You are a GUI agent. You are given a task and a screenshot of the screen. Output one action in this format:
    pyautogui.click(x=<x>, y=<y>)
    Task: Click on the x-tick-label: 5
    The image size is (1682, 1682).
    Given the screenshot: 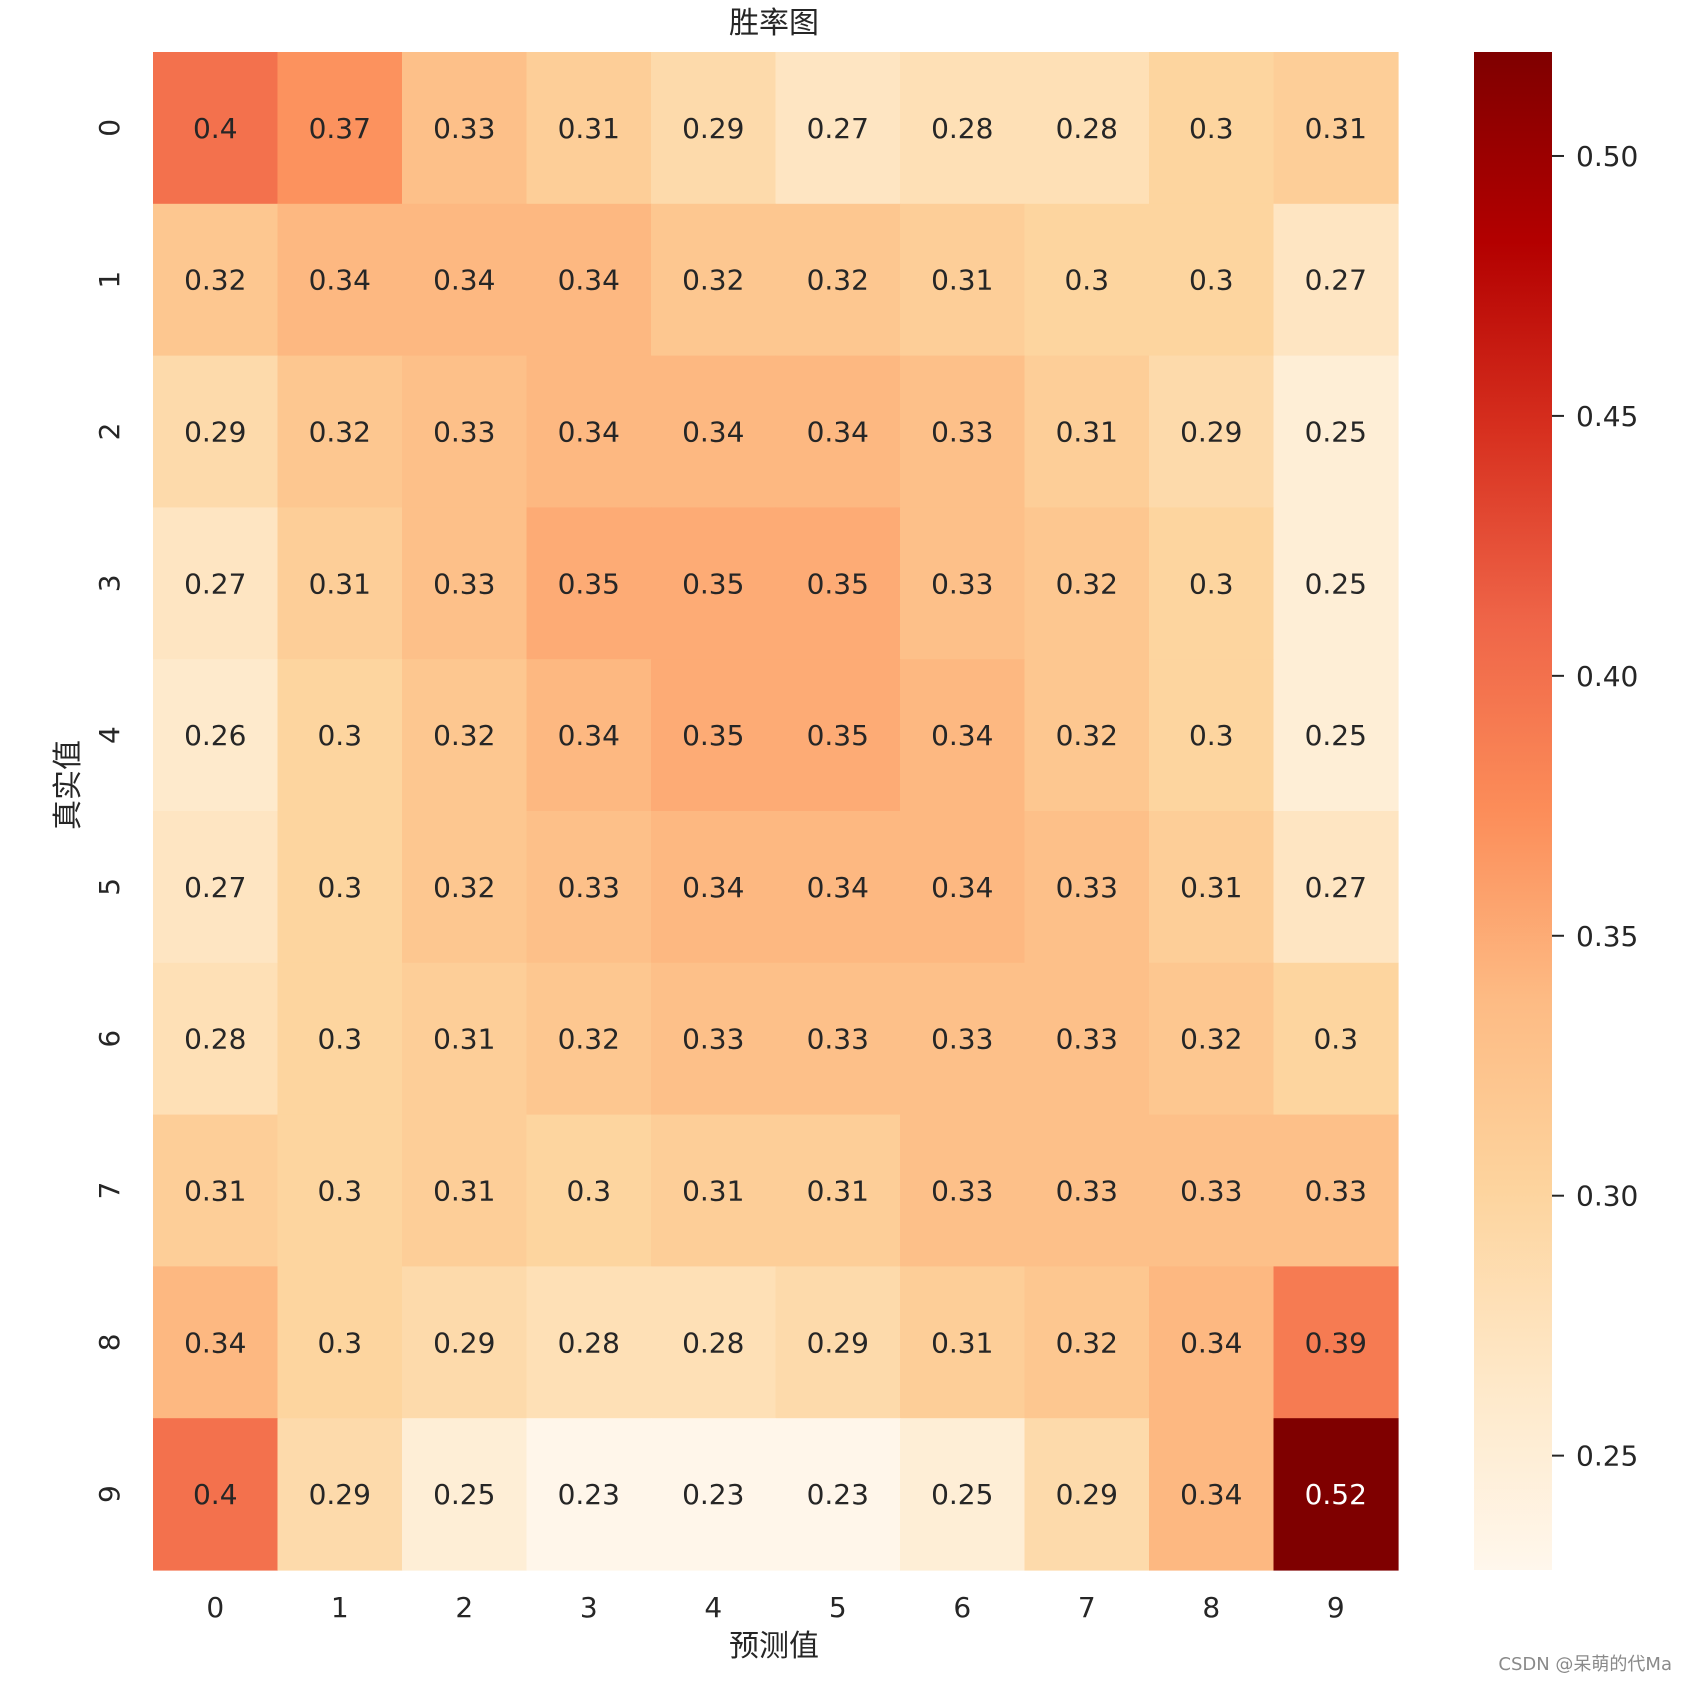 What is the action you would take?
    pyautogui.click(x=838, y=1607)
    